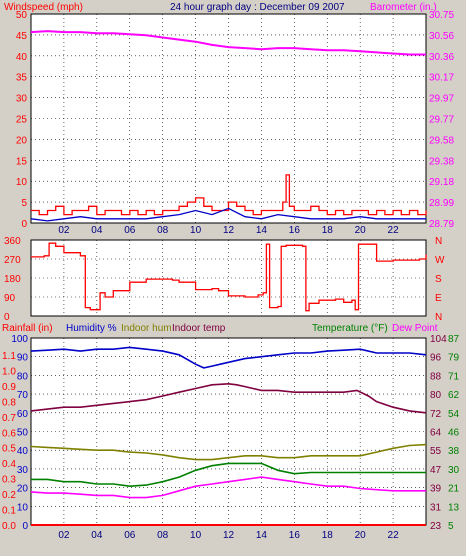 The image size is (466, 556). I want to click on indoor-temp-tick: 23, so click(436, 526).